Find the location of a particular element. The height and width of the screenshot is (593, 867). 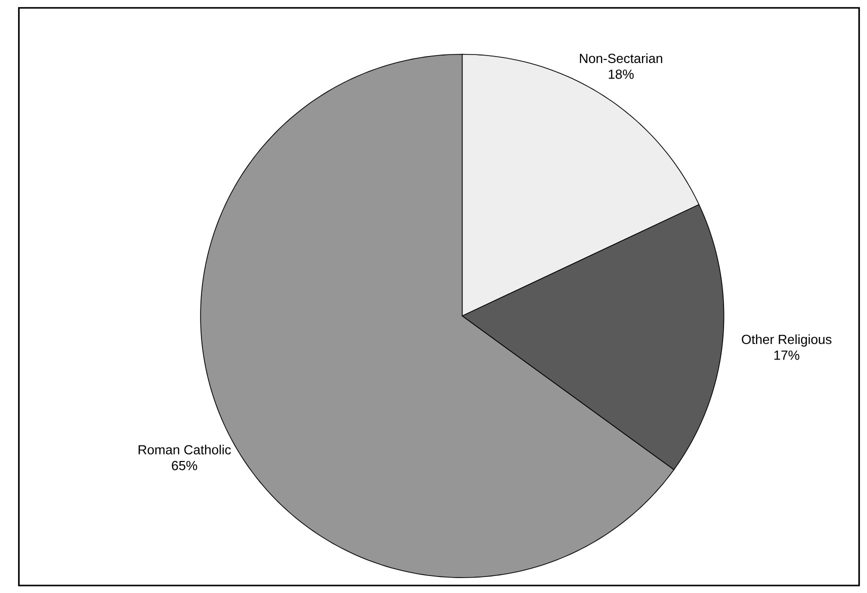

slice-label: Roman Catholic is located at coordinates (184, 449).